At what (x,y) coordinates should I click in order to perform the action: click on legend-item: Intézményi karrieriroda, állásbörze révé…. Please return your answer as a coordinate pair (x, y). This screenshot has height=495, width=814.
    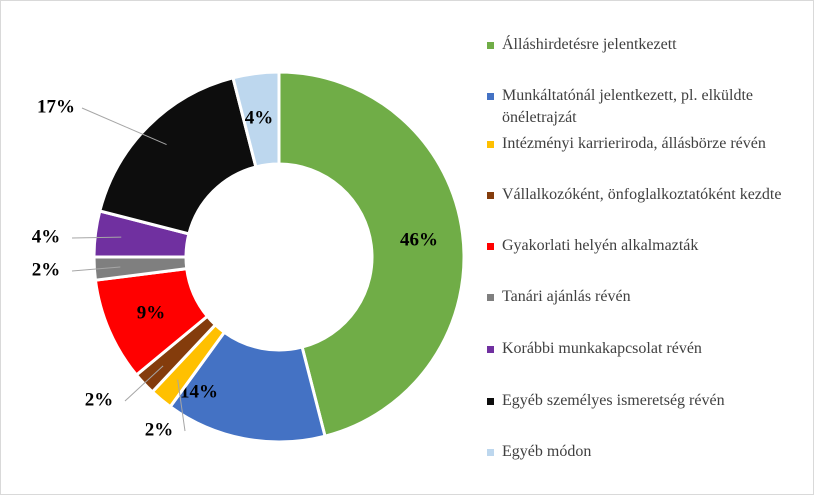
    Looking at the image, I should click on (648, 144).